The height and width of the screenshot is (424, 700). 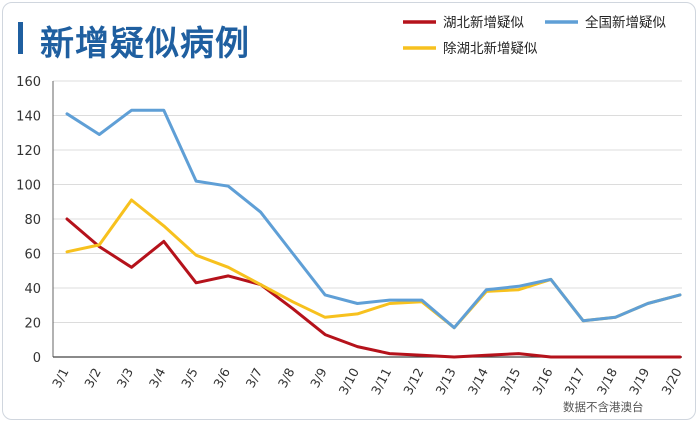 What do you see at coordinates (413, 381) in the screenshot?
I see `x-tick-label: 3/12` at bounding box center [413, 381].